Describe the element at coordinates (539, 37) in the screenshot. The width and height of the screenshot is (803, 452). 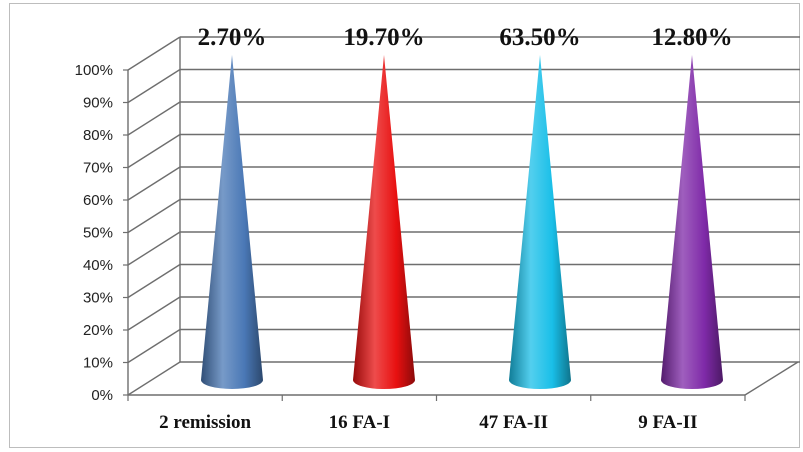
I see `data-label: 63.50%` at that location.